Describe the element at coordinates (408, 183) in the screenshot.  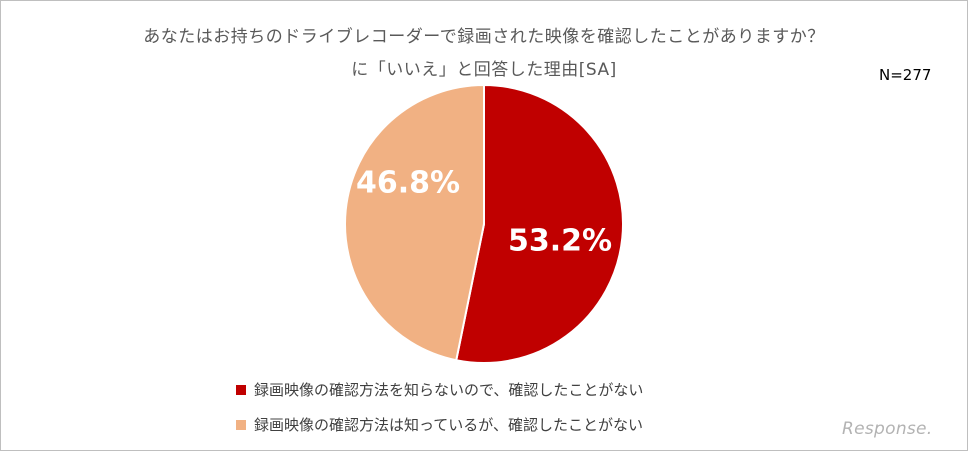
I see `pie-slice-label-2: 46.8%` at that location.